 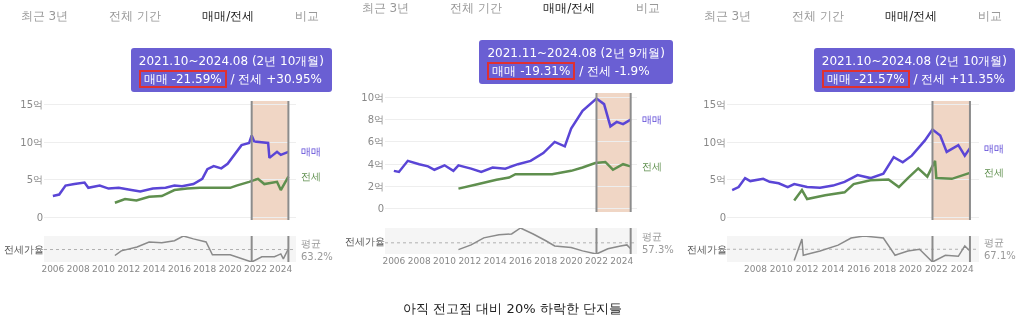 I want to click on text: 매매 -21.59%, so click(x=182, y=79).